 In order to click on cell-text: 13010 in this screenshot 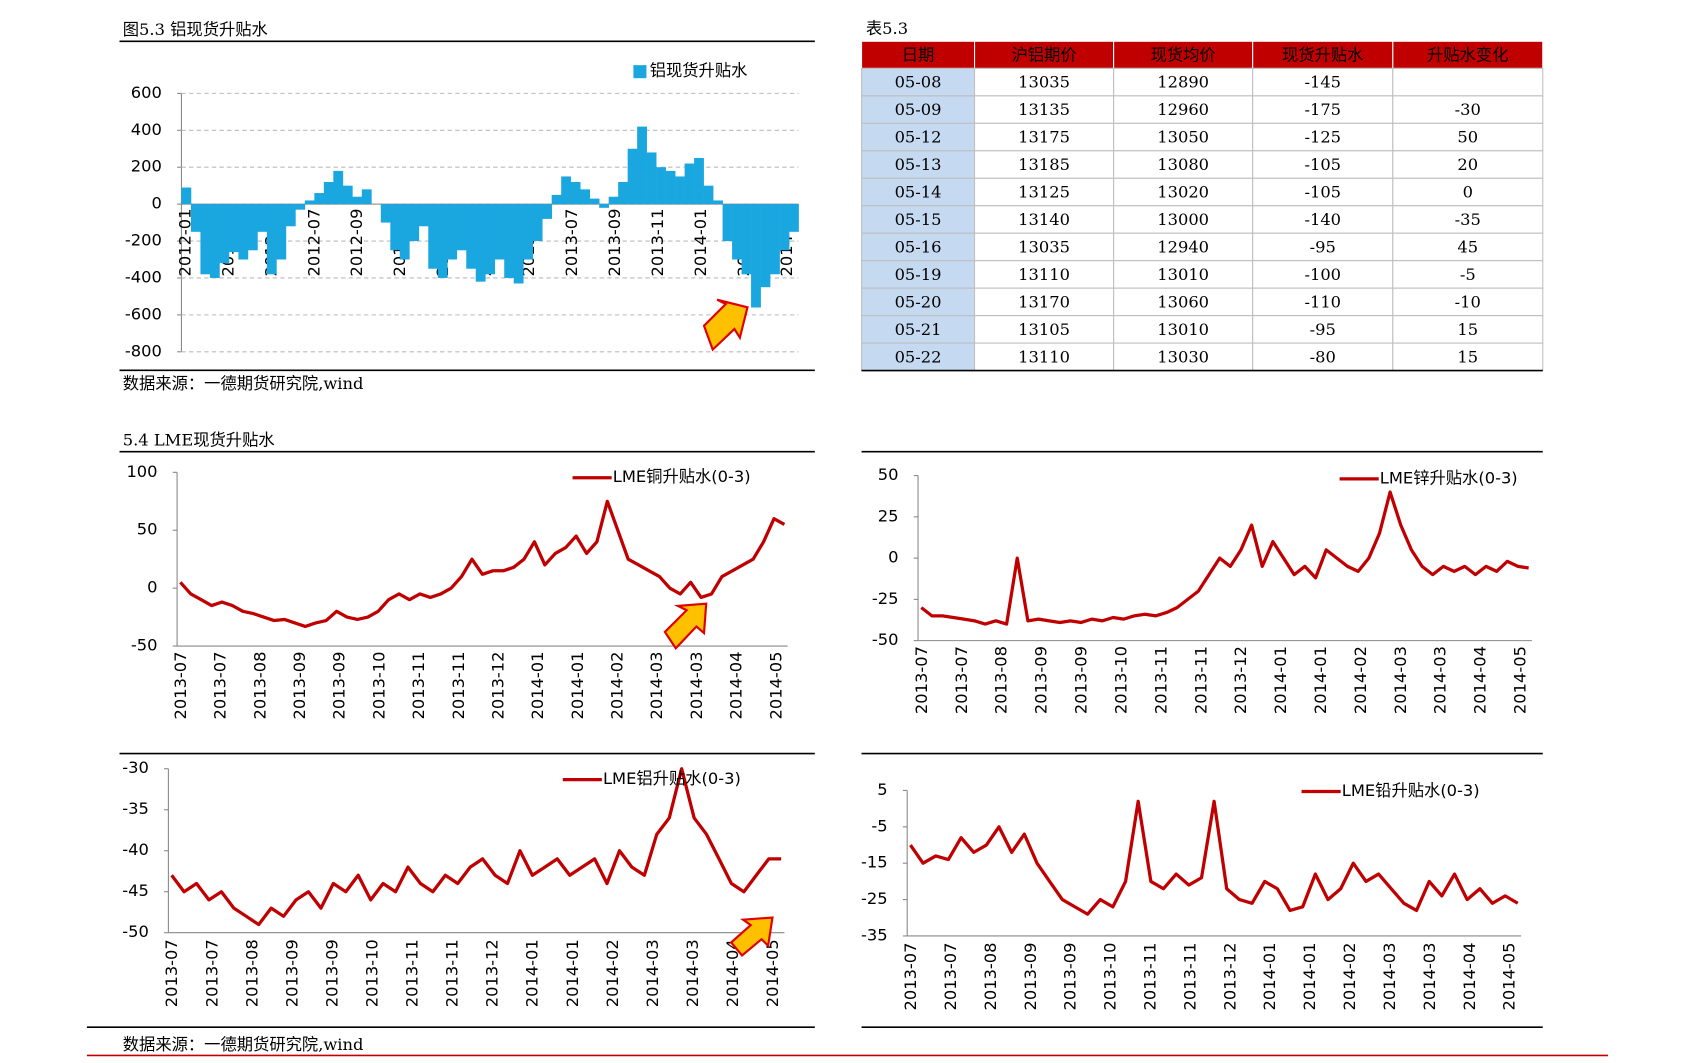, I will do `click(1183, 329)`.